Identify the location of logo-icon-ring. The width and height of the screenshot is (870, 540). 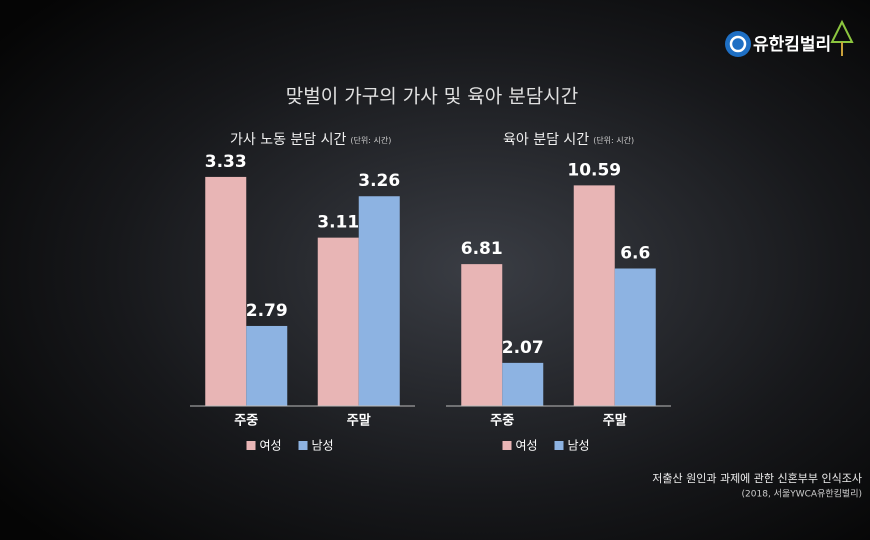
(738, 44).